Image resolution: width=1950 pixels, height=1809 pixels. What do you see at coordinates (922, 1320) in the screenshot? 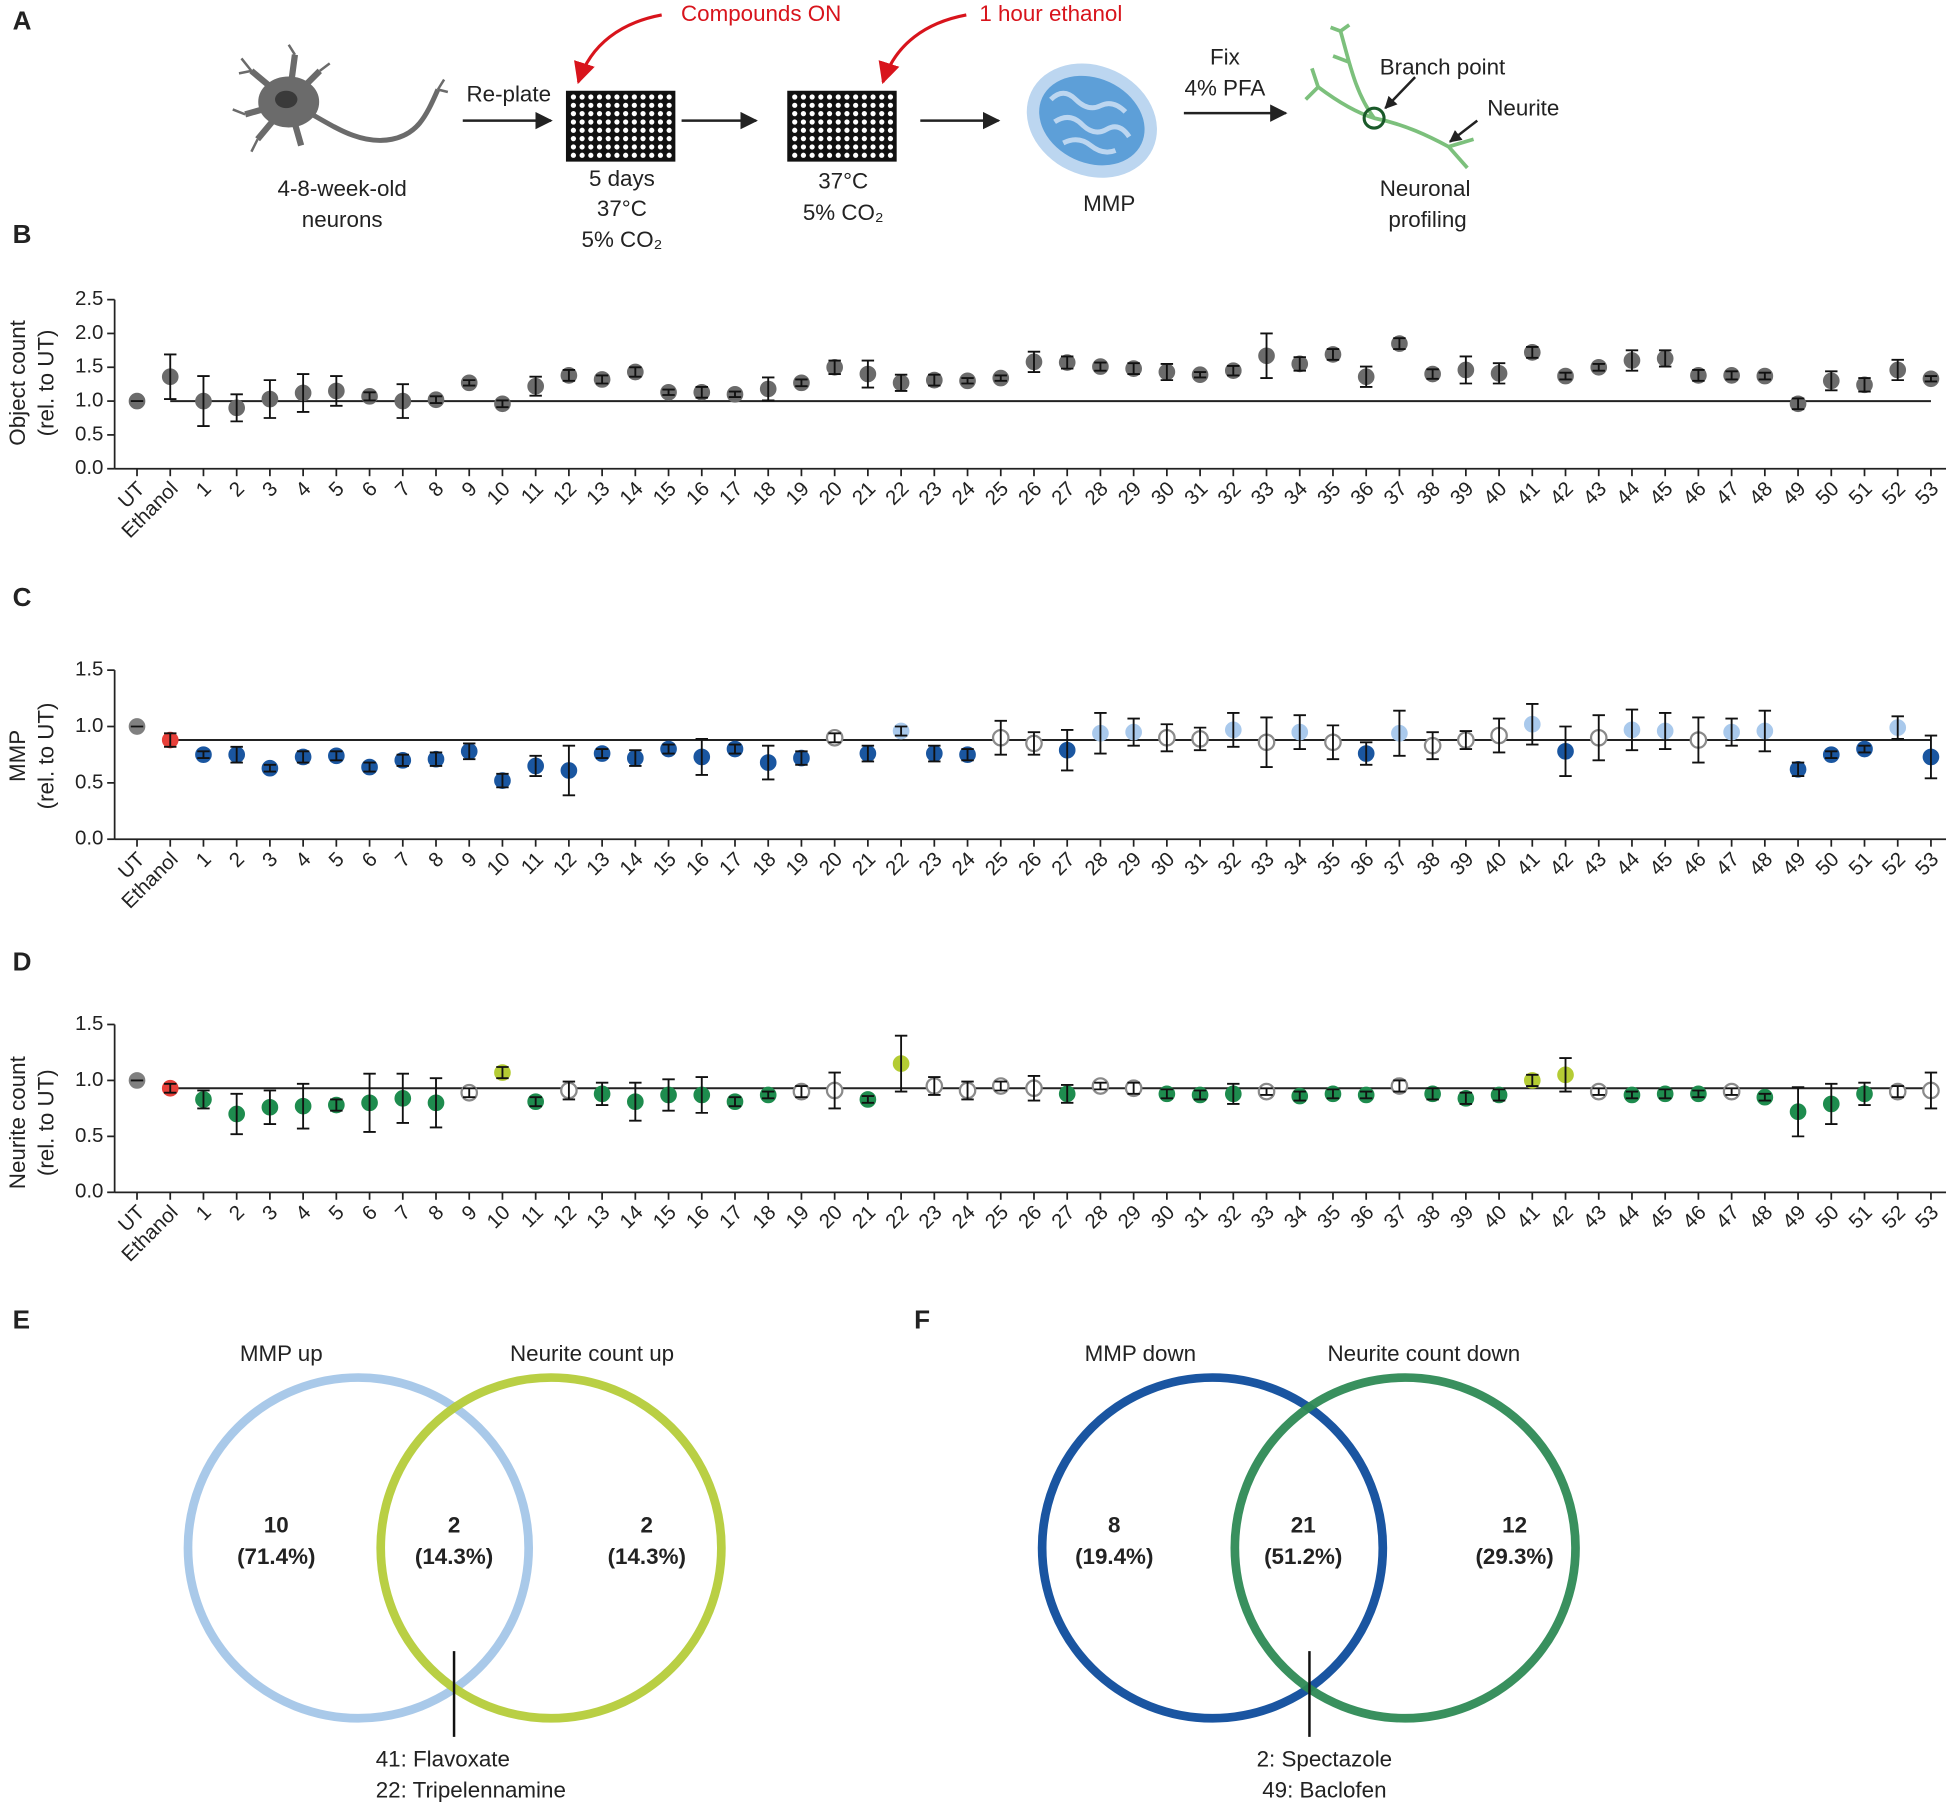
I see `panel-label: F` at bounding box center [922, 1320].